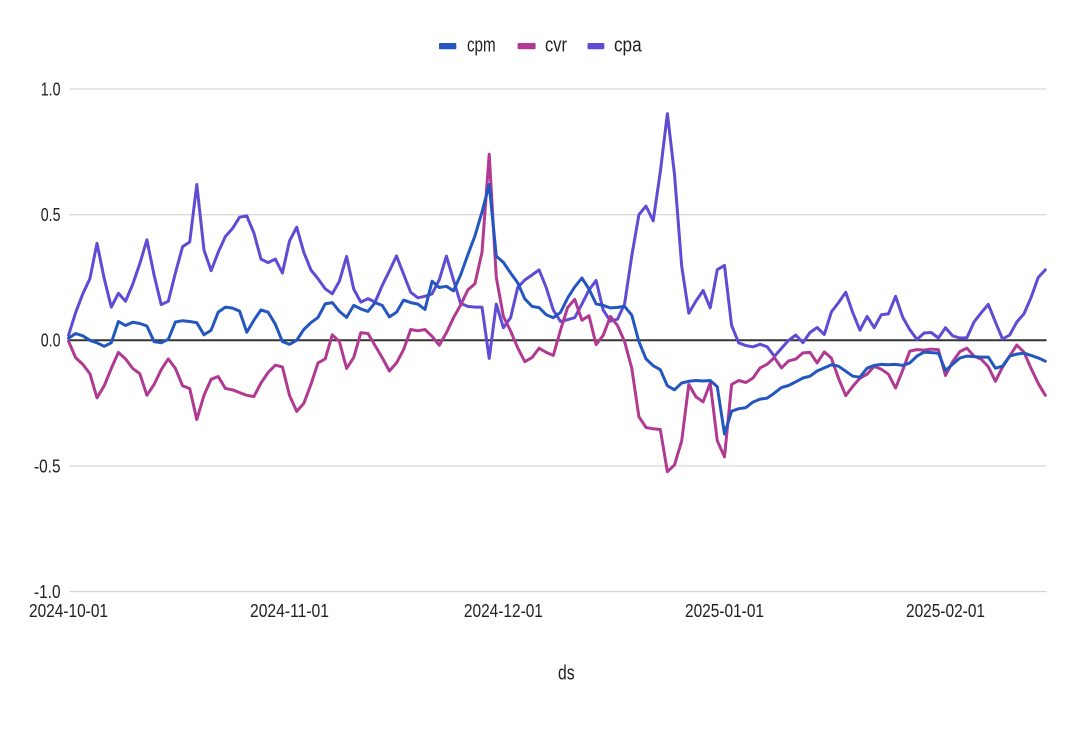  I want to click on svg-text: cpm, so click(481, 46).